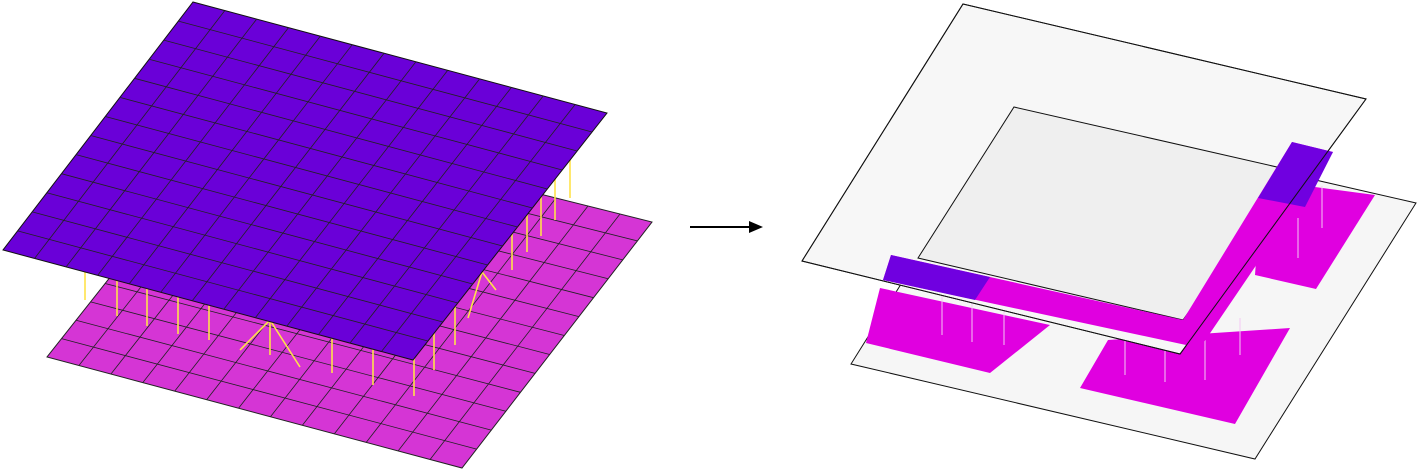 This screenshot has width=1419, height=472. I want to click on strip, so click(1108, 245).